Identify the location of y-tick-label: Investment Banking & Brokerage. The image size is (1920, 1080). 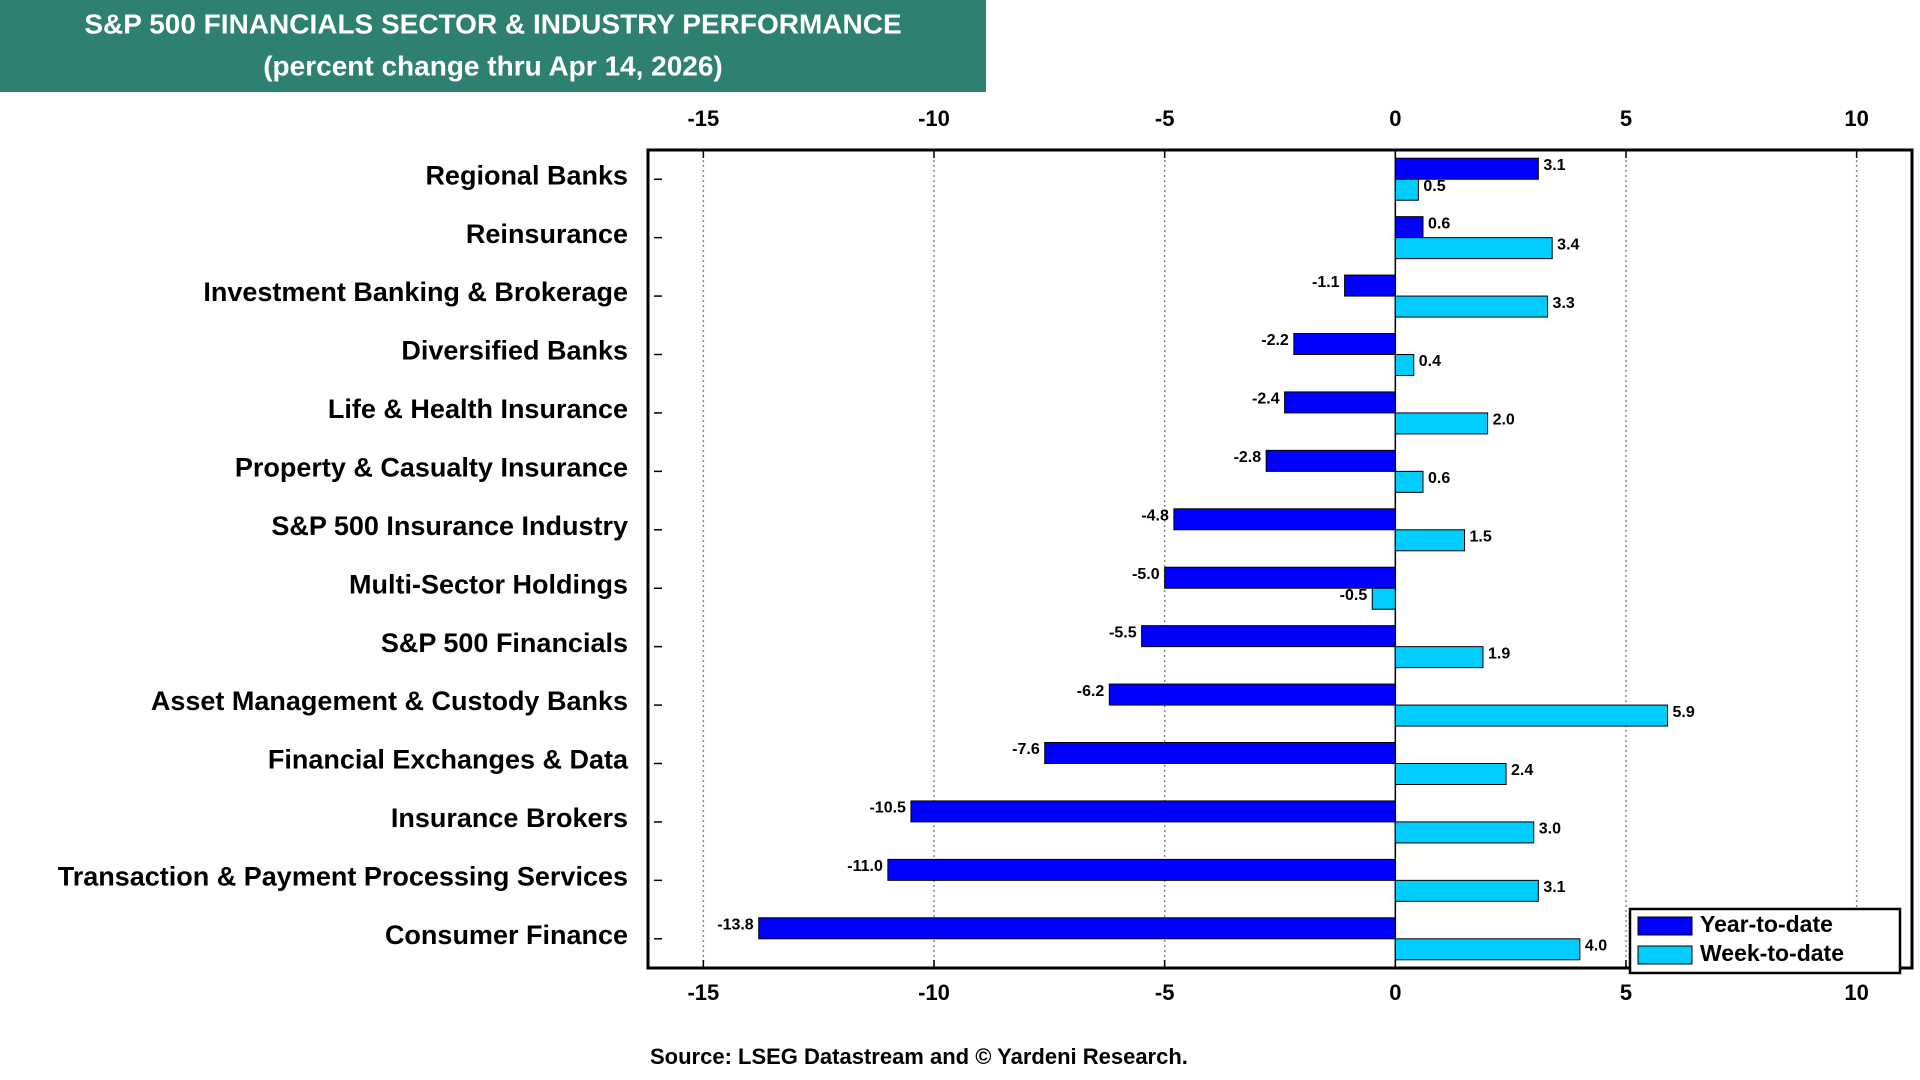
(415, 292).